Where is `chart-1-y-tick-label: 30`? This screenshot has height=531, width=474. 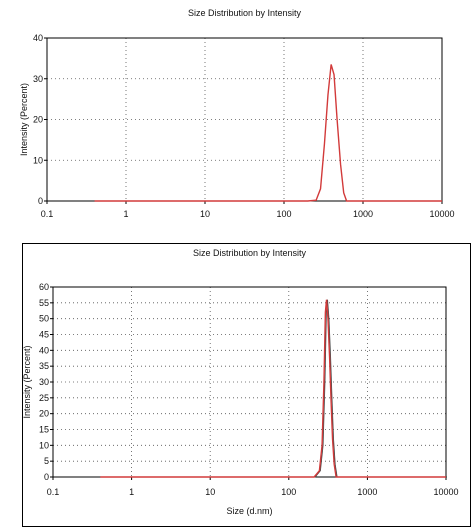 chart-1-y-tick-label: 30 is located at coordinates (38, 79).